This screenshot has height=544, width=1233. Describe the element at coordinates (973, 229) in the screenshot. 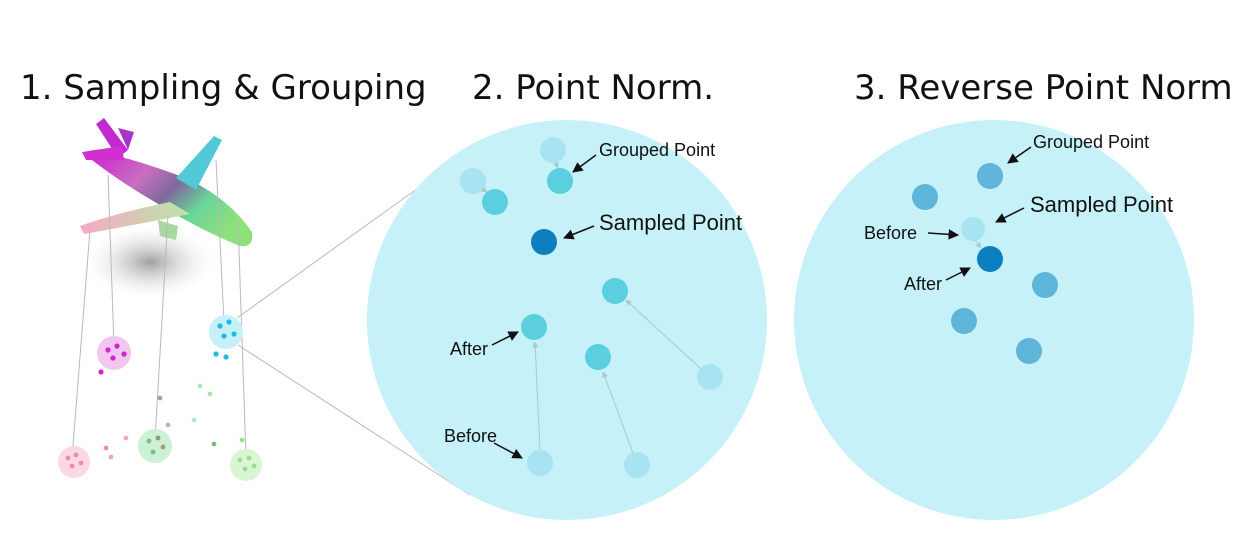

I see `sampled-point-before` at that location.